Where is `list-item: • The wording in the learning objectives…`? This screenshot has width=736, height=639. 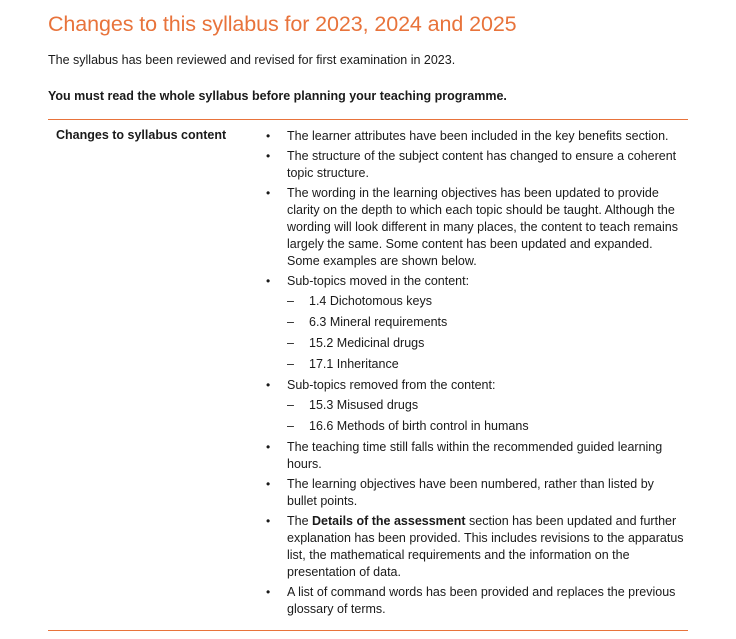
list-item: • The wording in the learning objectives… is located at coordinates (474, 227).